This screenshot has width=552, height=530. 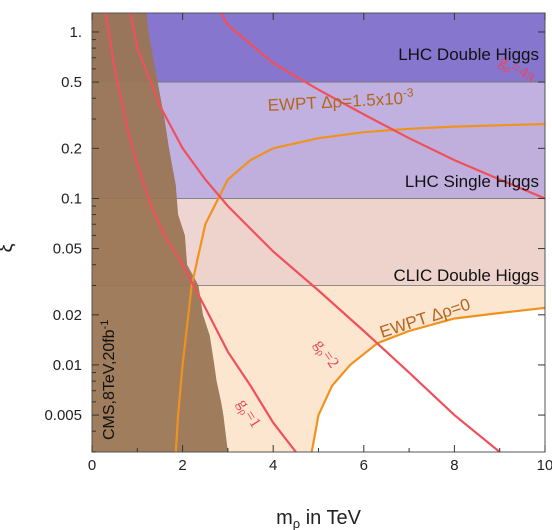 I want to click on x-axis-title: mρ in TeV, so click(x=319, y=518).